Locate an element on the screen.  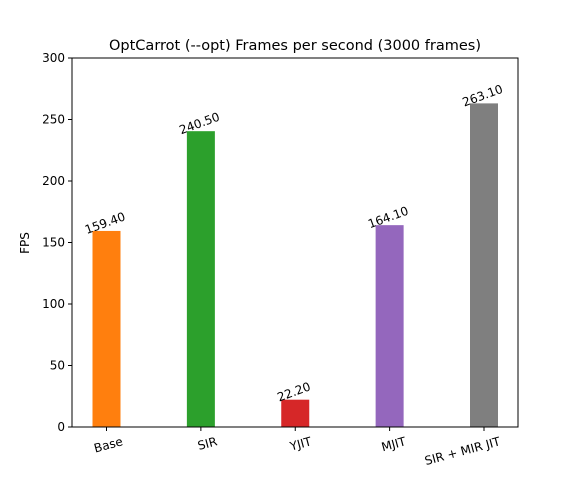
y-tick-label: 0 is located at coordinates (61, 427).